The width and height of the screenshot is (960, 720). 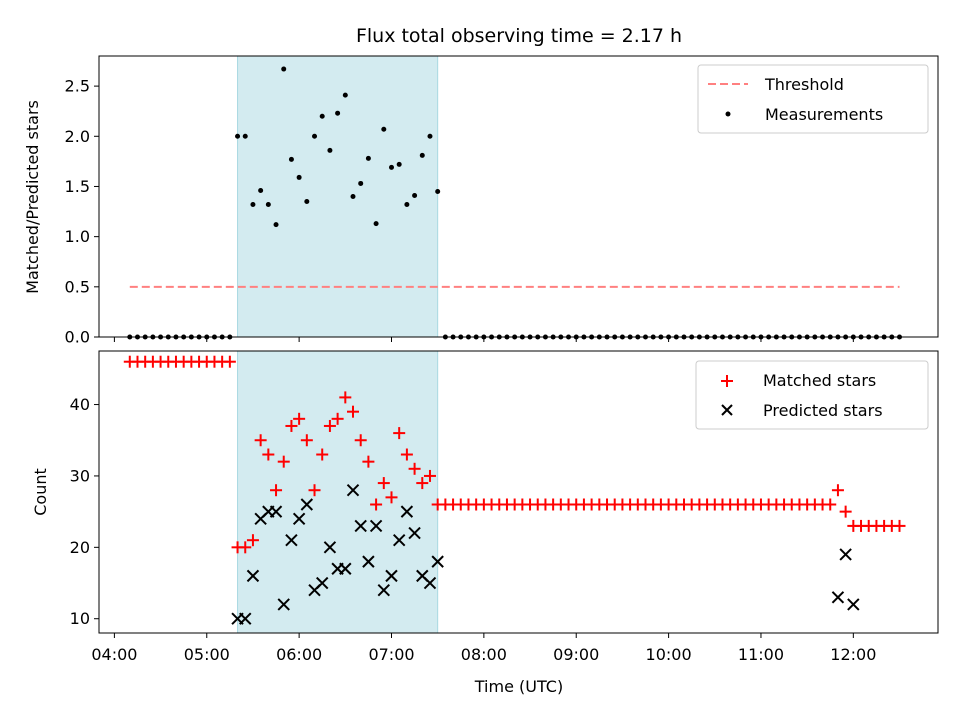 What do you see at coordinates (80, 404) in the screenshot?
I see `bottom-ytick-label: 40` at bounding box center [80, 404].